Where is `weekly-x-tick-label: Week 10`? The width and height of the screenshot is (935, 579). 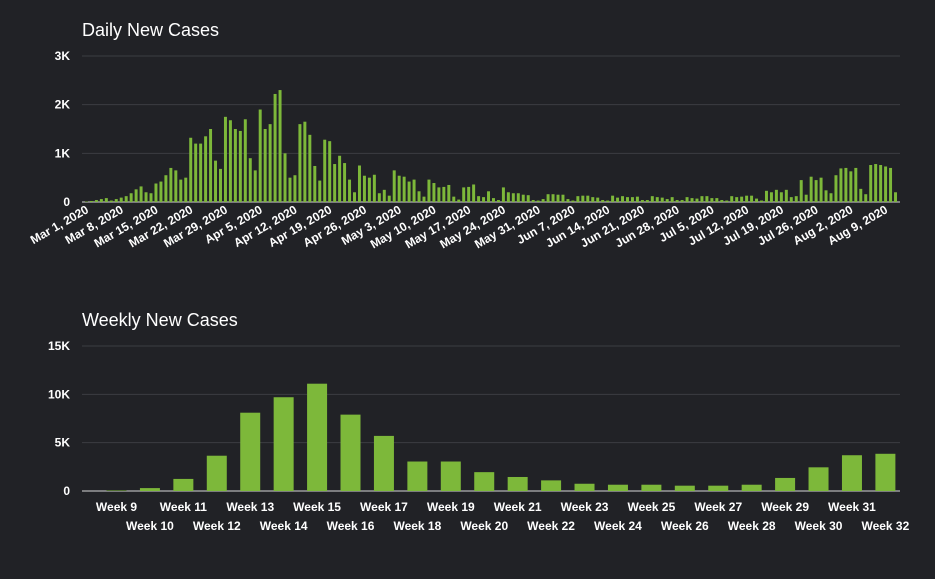 weekly-x-tick-label: Week 10 is located at coordinates (150, 526).